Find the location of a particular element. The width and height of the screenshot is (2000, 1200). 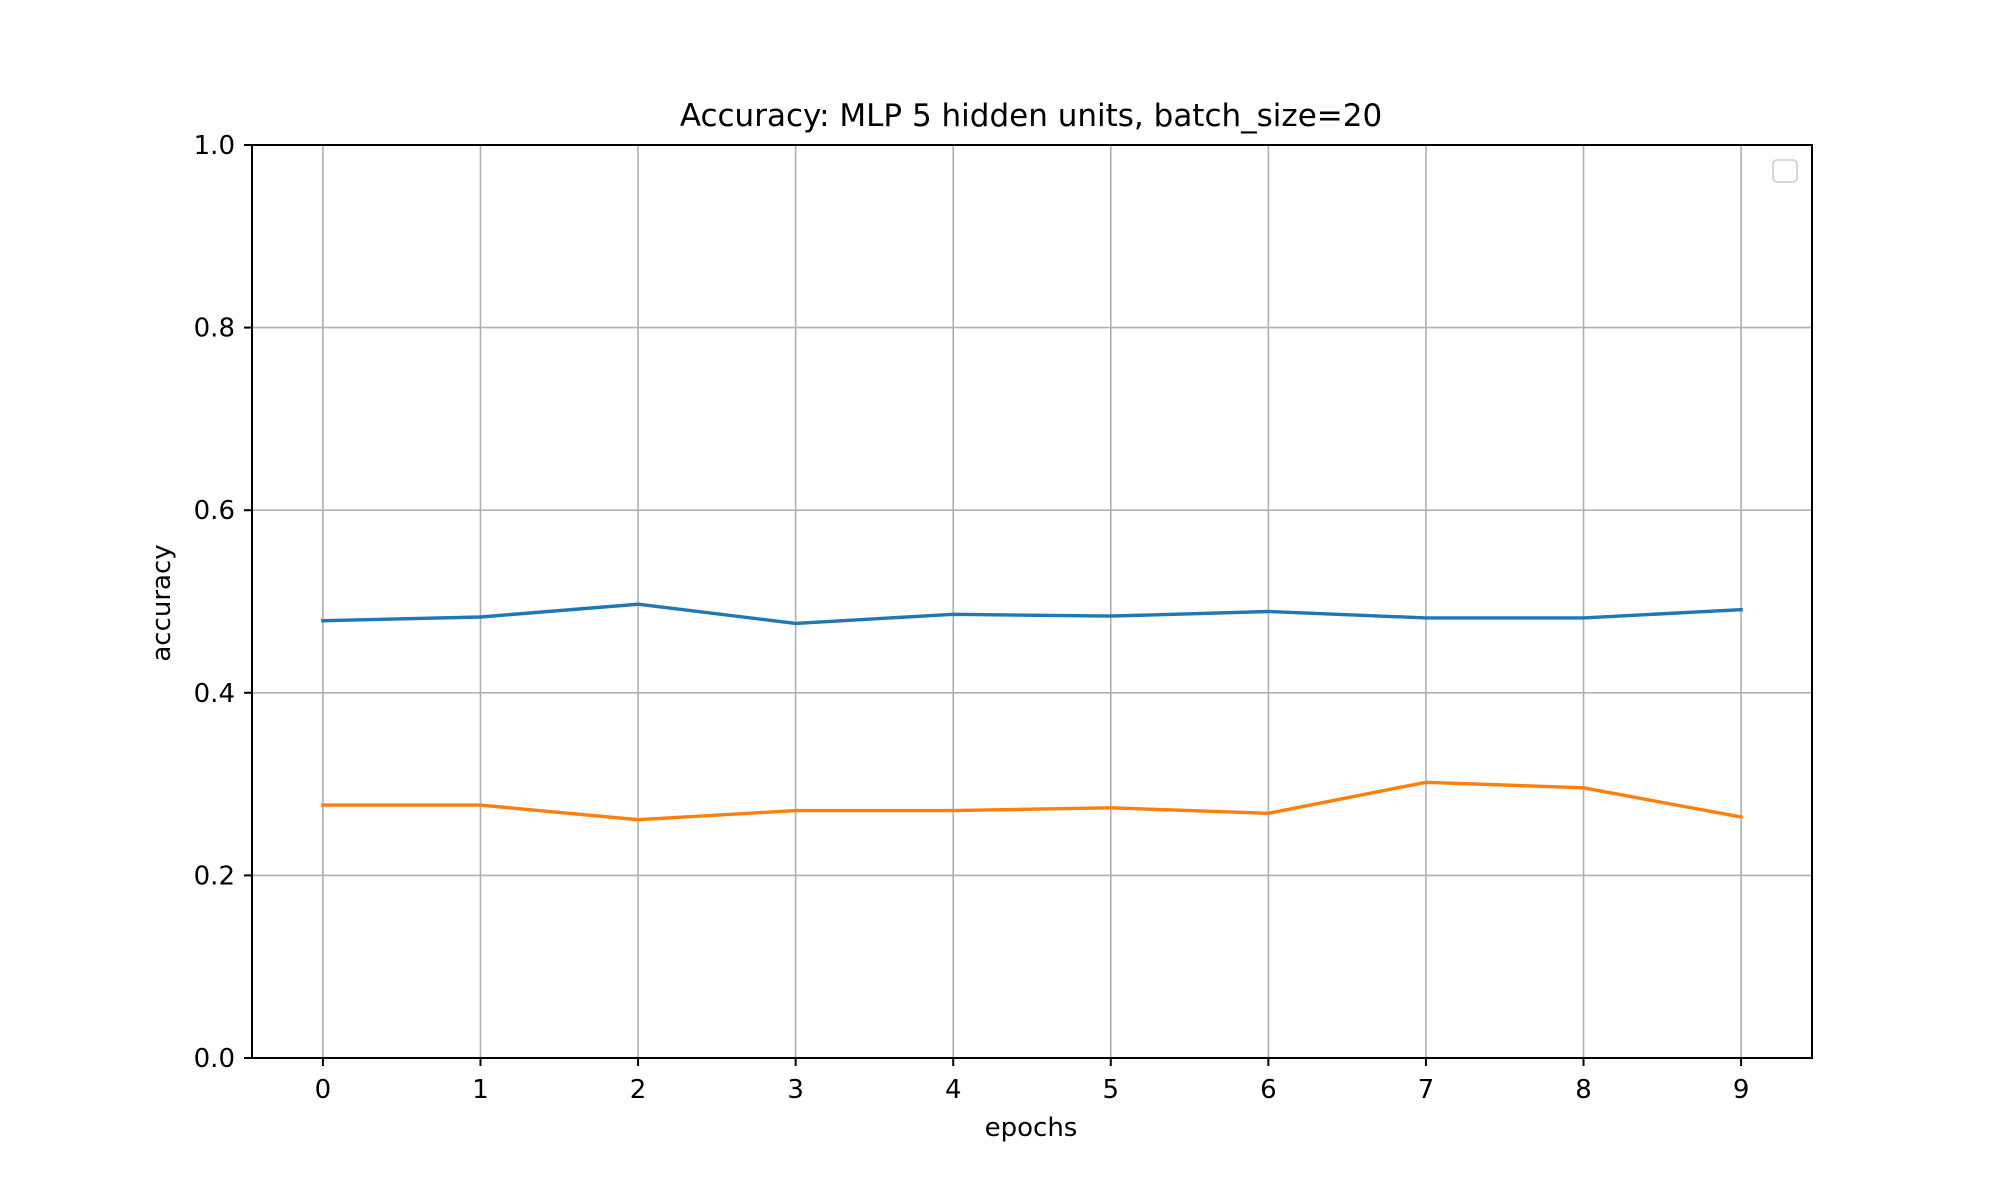

x-tick-label: 1 is located at coordinates (480, 1090).